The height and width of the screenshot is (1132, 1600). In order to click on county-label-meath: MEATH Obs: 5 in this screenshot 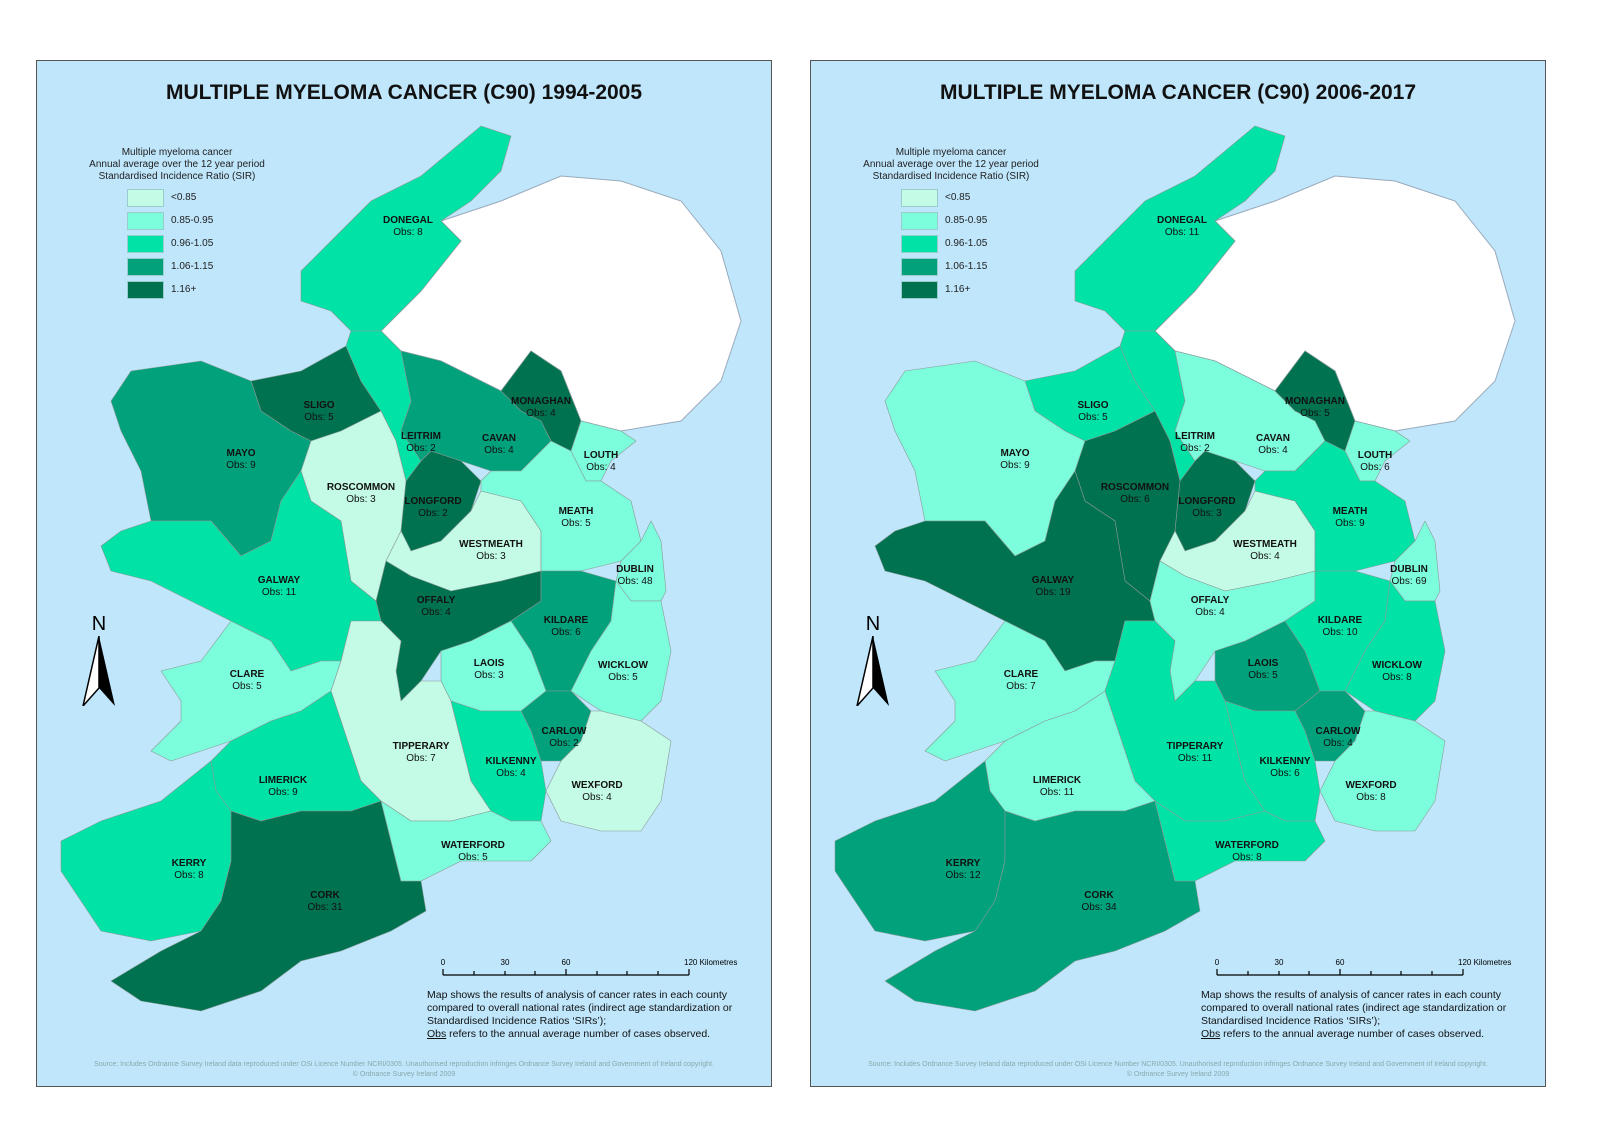, I will do `click(576, 517)`.